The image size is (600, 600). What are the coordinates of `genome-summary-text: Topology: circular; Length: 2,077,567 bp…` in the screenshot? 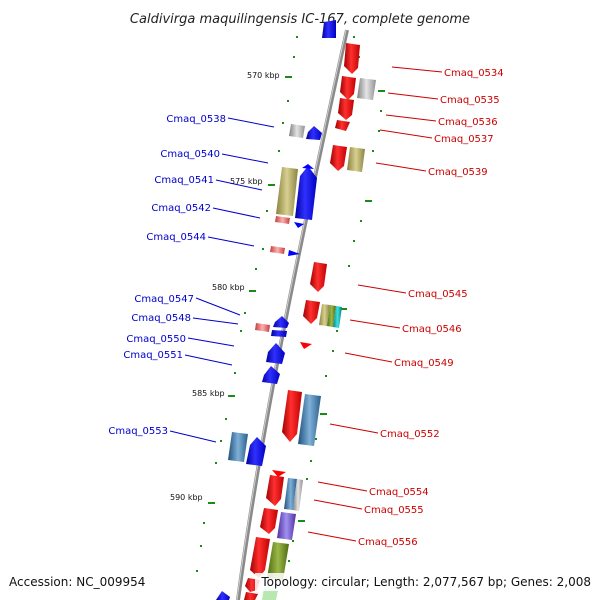 It's located at (425, 582).